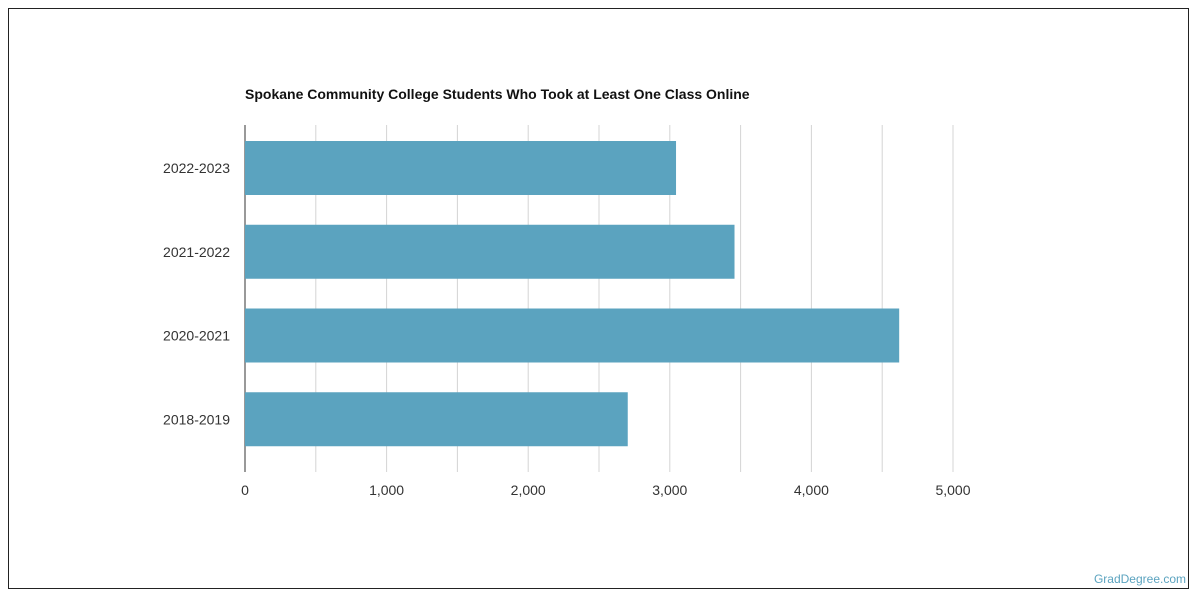  Describe the element at coordinates (196, 419) in the screenshot. I see `category-label: 2018-2019` at that location.